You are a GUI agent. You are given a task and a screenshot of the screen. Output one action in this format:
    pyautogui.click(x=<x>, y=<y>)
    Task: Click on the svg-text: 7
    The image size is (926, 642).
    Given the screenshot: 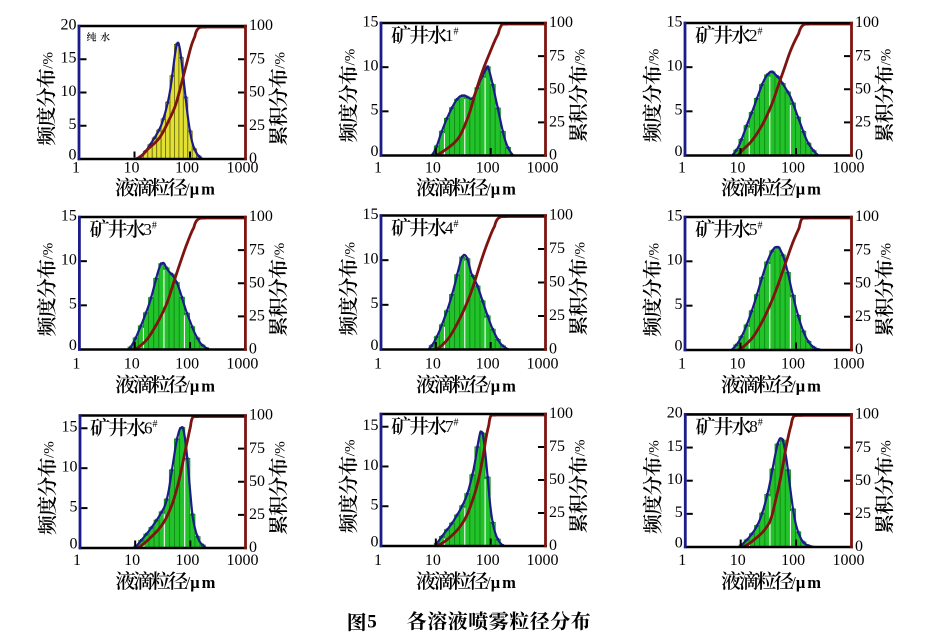 What is the action you would take?
    pyautogui.click(x=449, y=426)
    